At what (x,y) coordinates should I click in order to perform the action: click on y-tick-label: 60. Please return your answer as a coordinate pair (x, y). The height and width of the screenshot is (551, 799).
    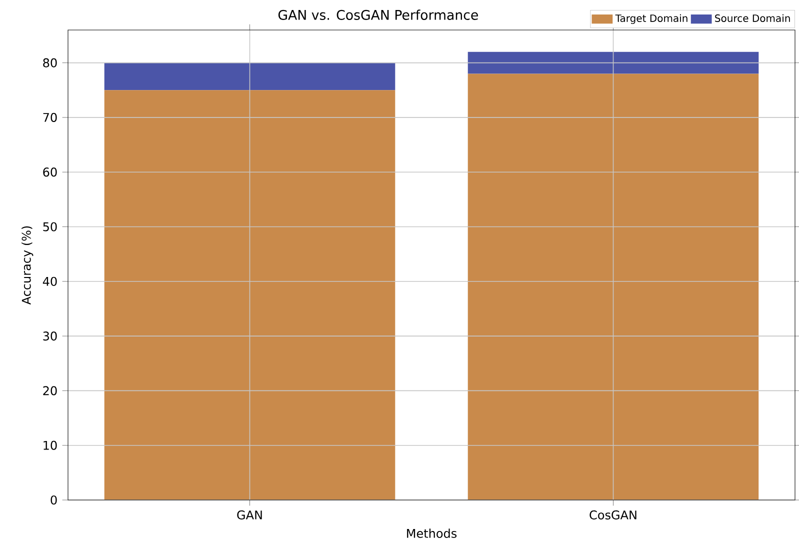
    Looking at the image, I should click on (50, 172).